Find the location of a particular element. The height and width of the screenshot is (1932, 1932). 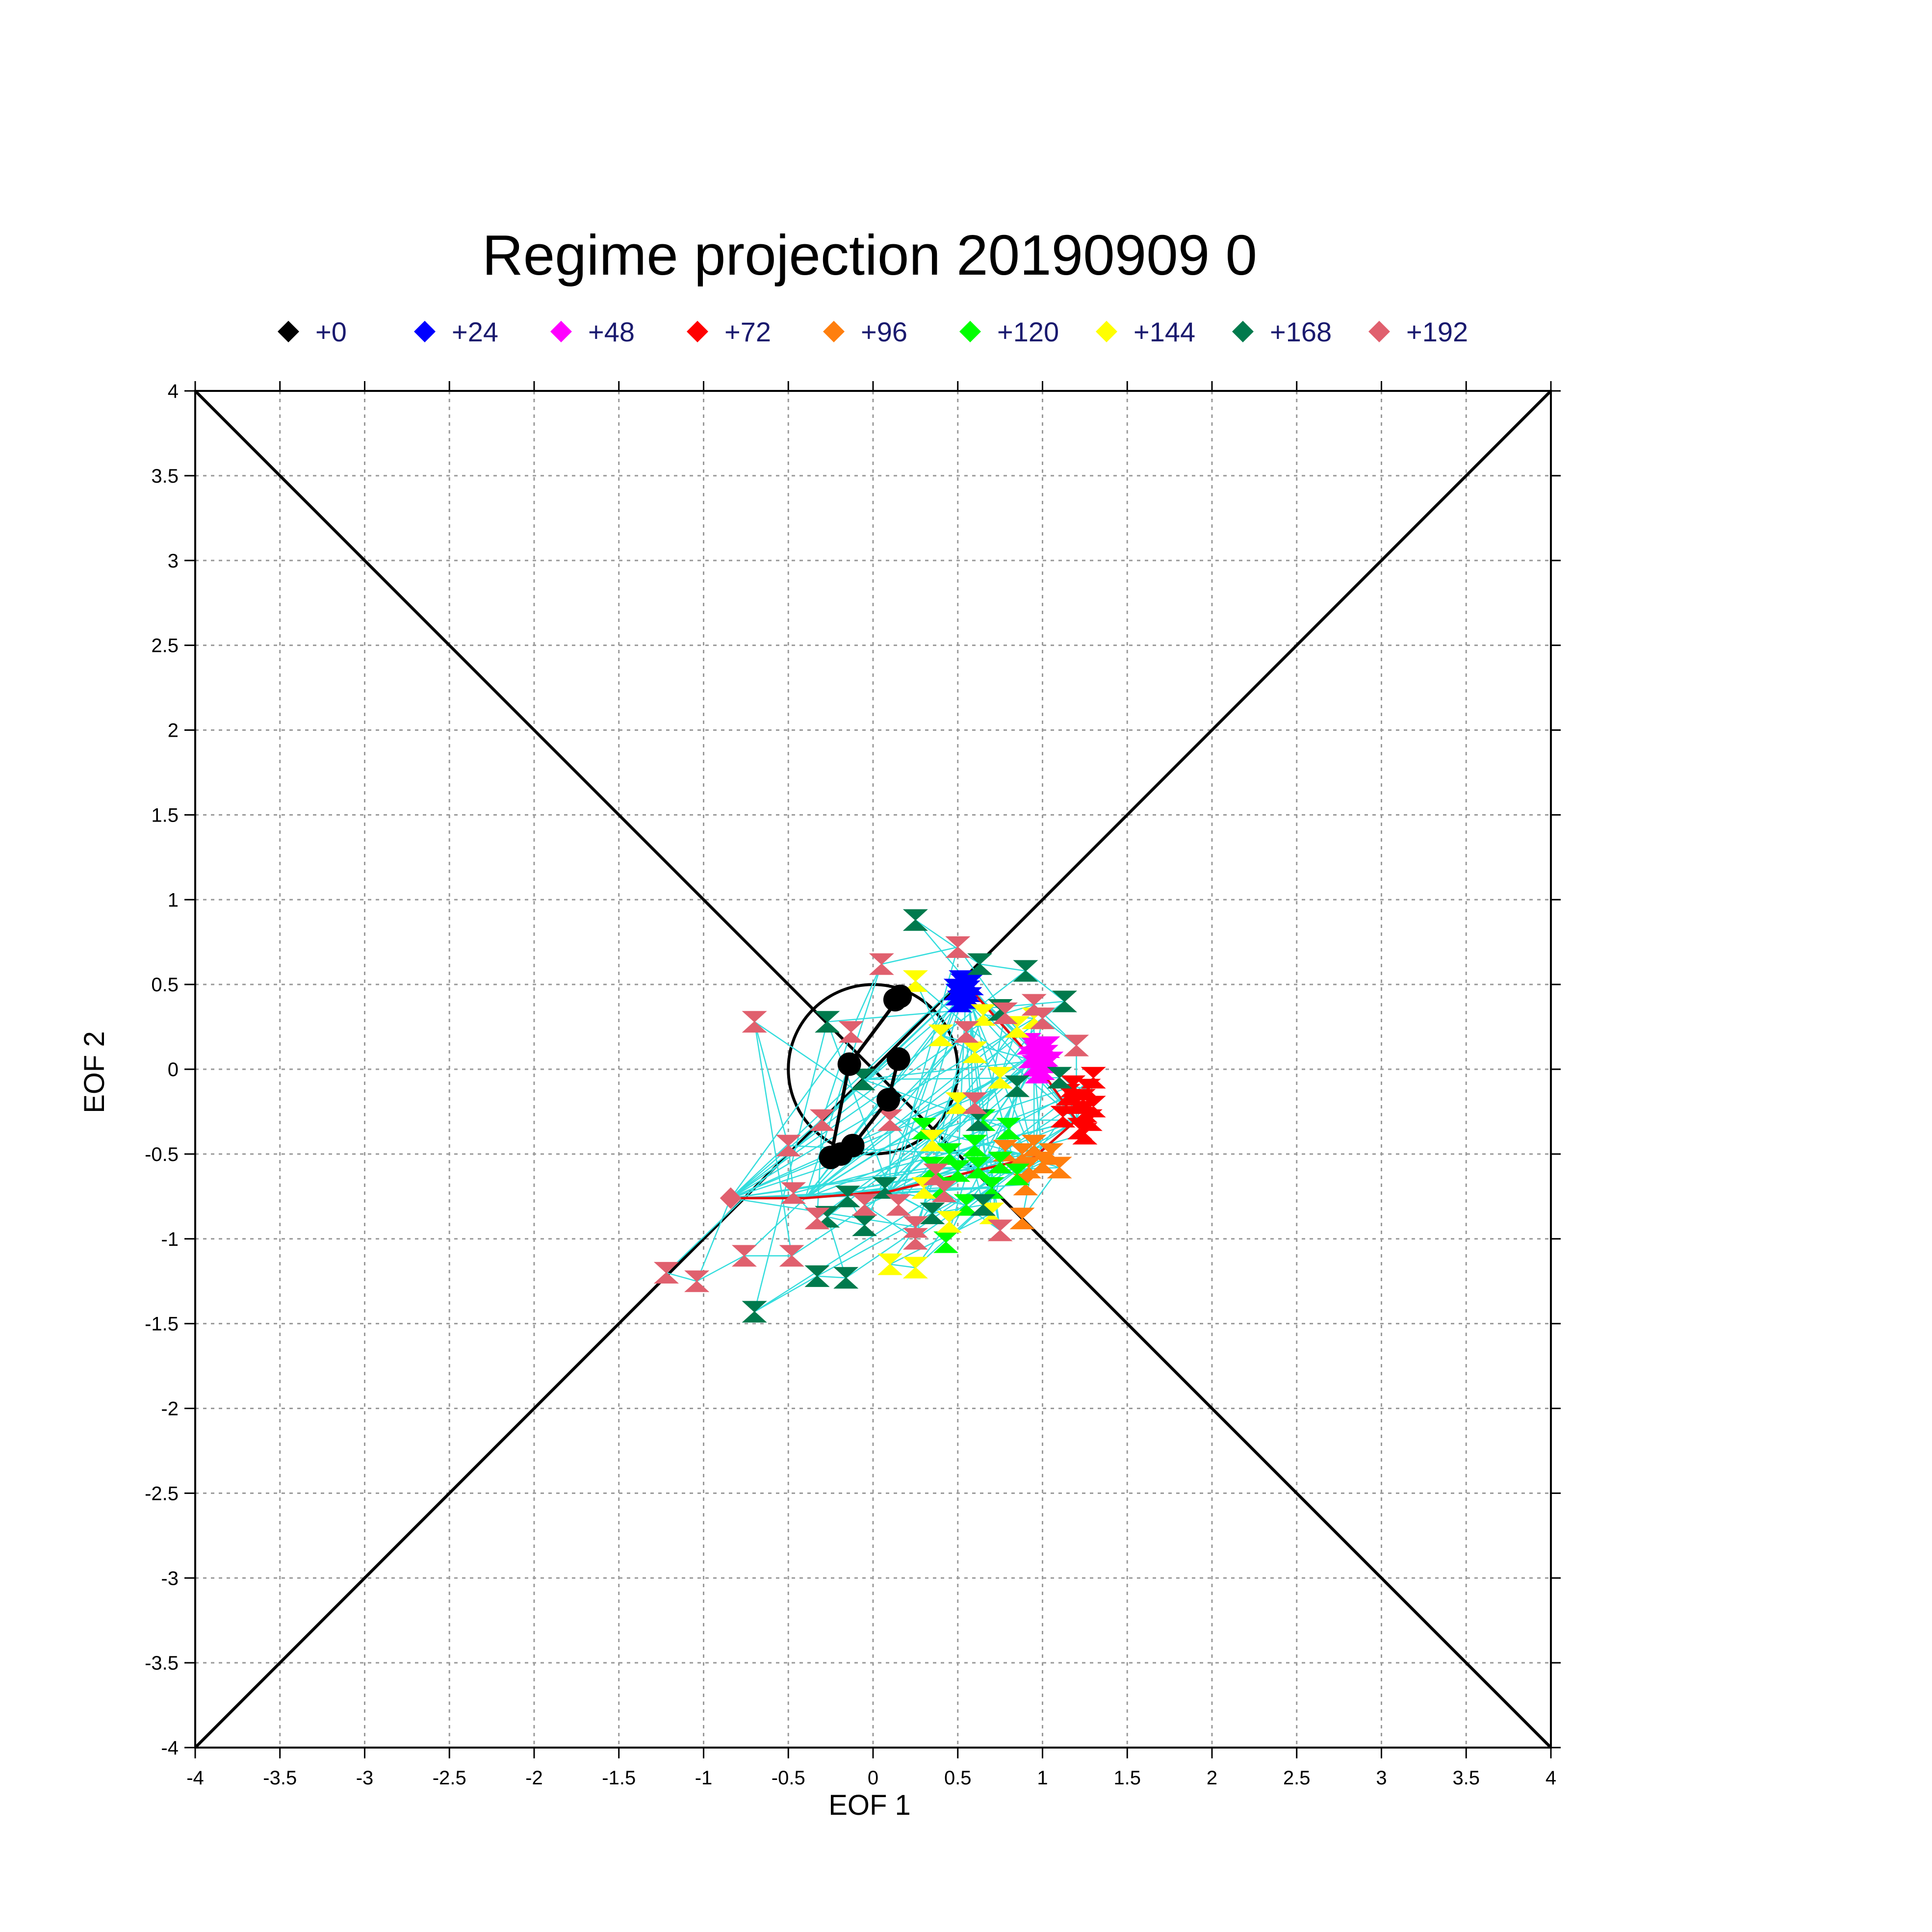

y-tick-label: 1 is located at coordinates (173, 900).